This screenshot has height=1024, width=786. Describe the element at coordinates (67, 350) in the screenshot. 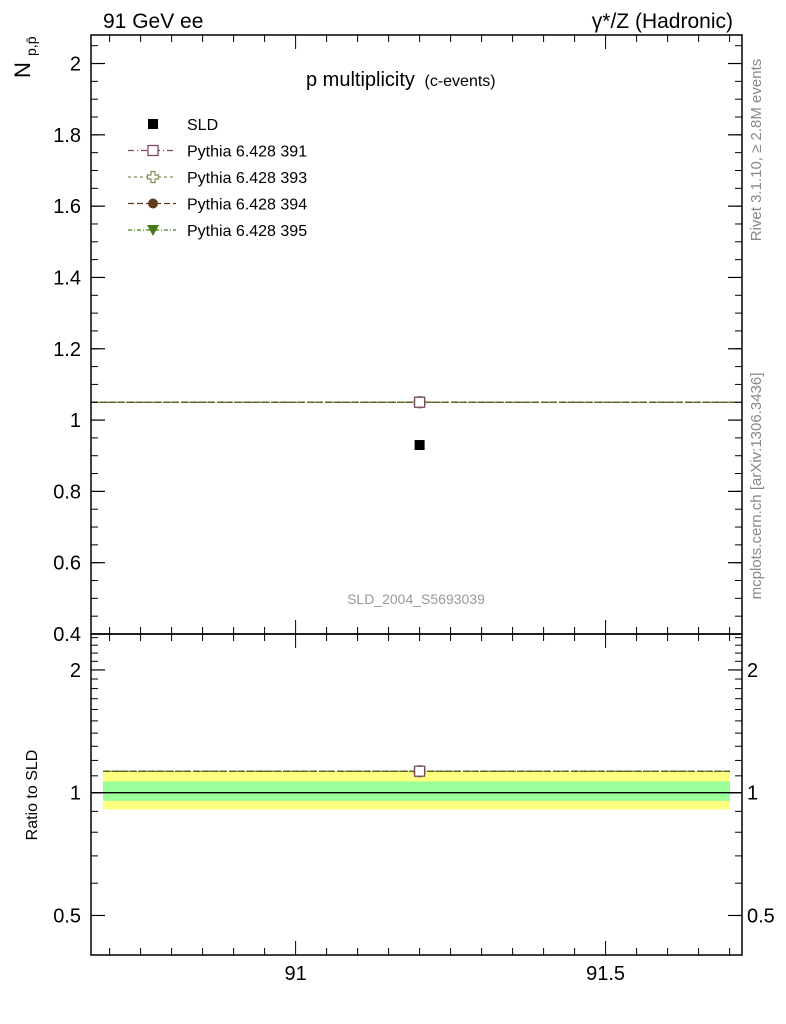

I see `main-ytick-label: 1.2` at that location.